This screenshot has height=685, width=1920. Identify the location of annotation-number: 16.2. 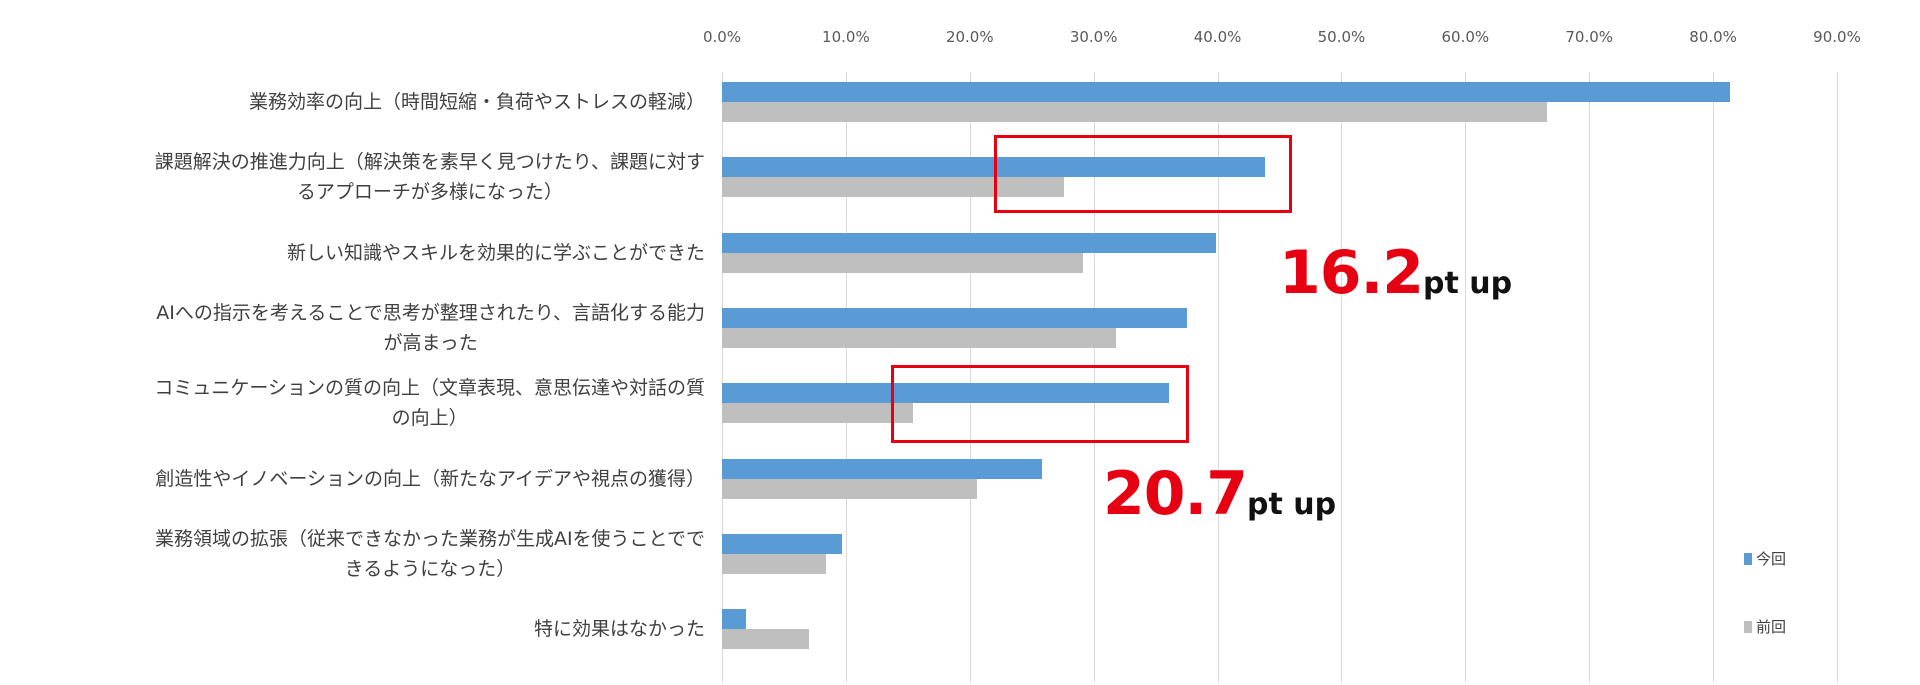
(1351, 273).